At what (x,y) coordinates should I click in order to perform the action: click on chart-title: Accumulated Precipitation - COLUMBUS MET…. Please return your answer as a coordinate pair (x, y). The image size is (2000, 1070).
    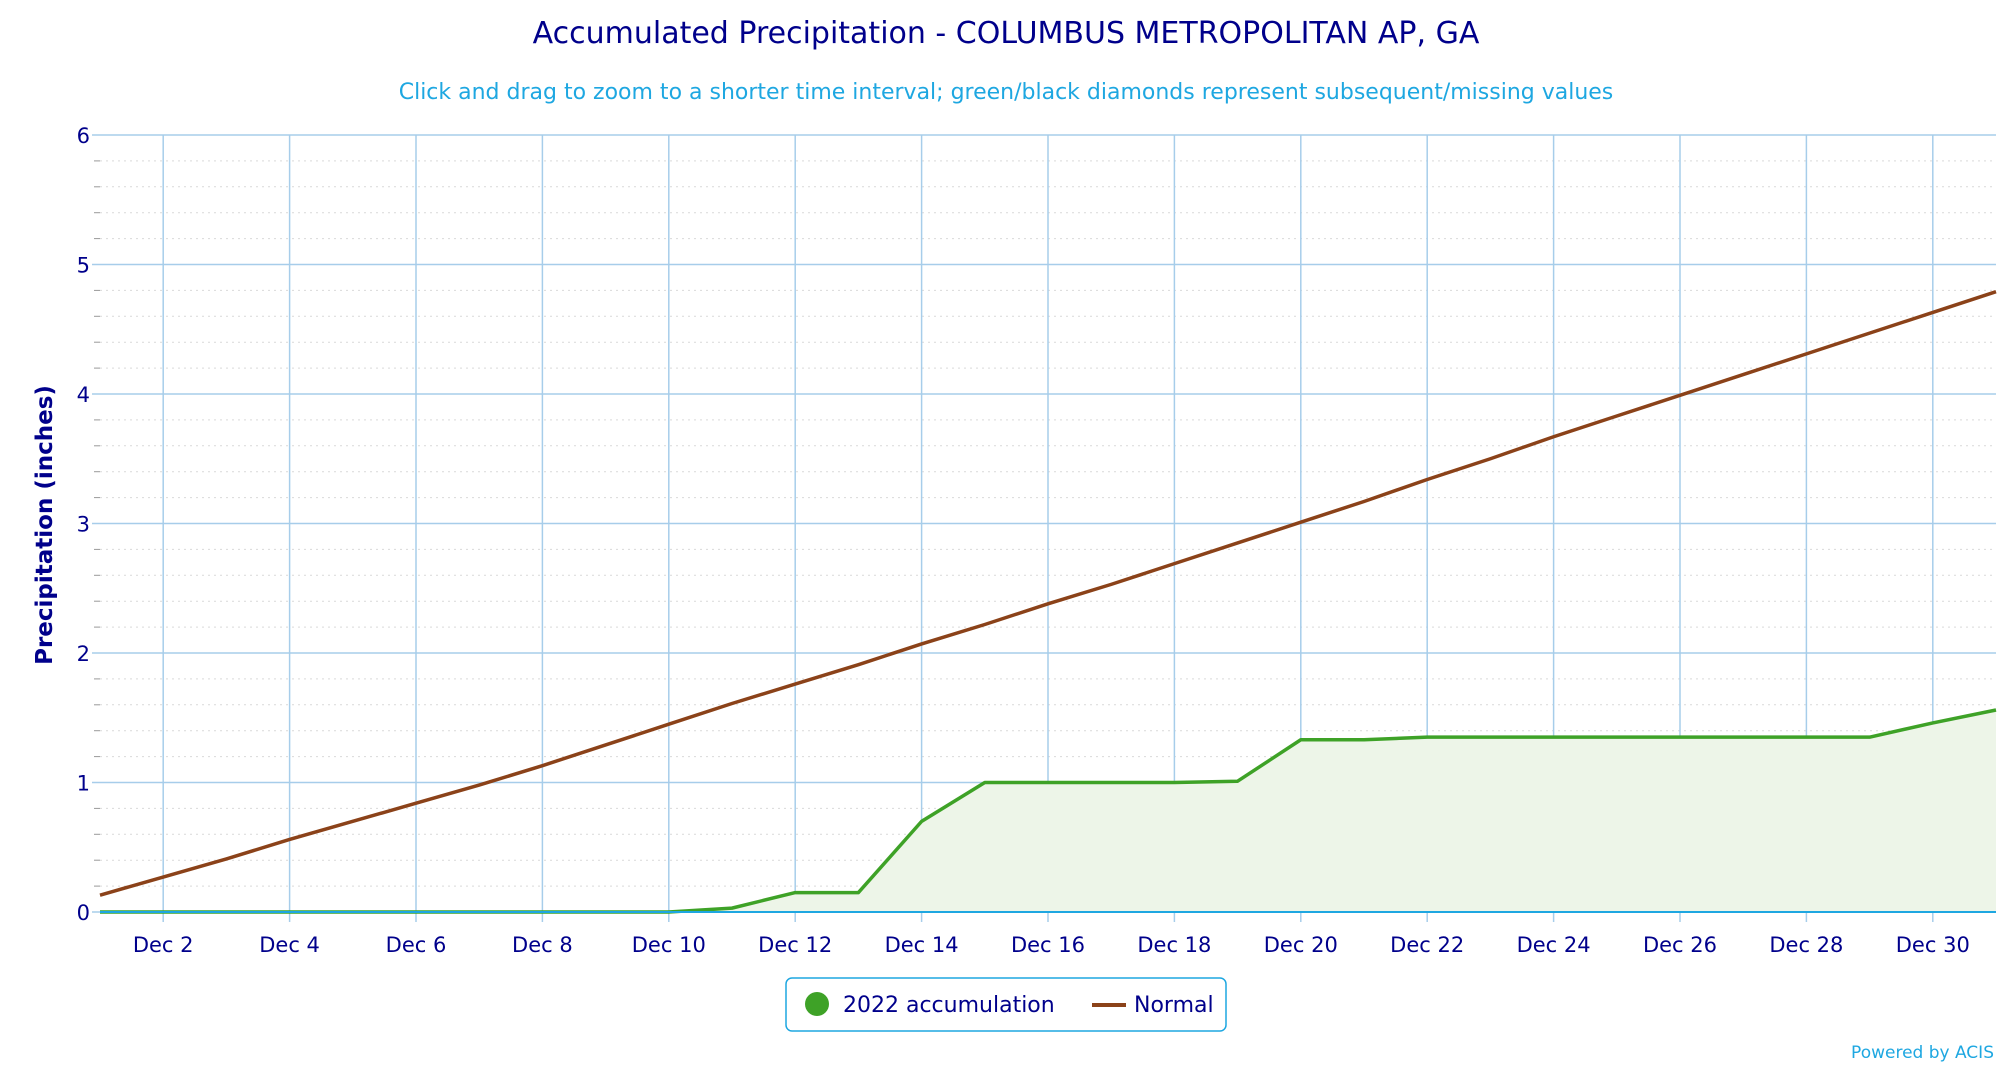
    Looking at the image, I should click on (1006, 33).